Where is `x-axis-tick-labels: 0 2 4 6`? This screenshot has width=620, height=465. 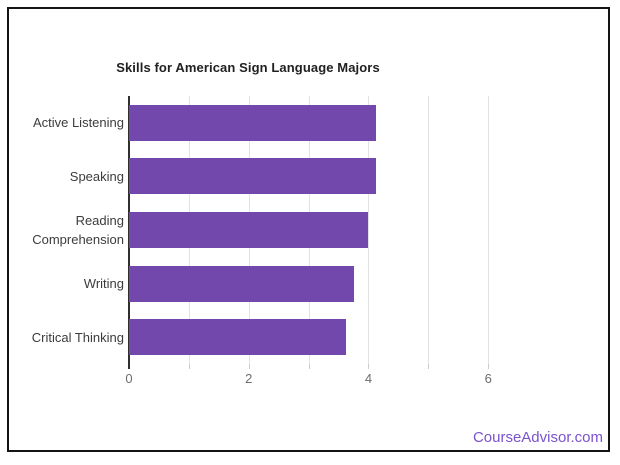
x-axis-tick-labels: 0 2 4 6 is located at coordinates (354, 379).